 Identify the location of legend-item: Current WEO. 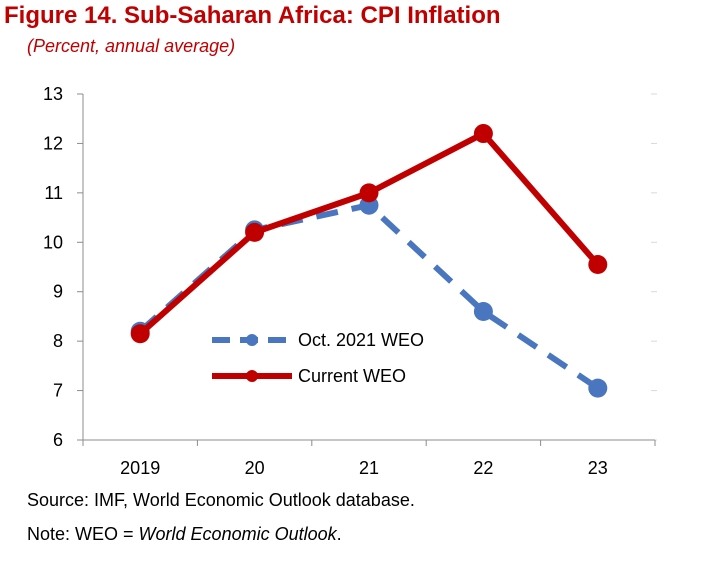
(309, 376).